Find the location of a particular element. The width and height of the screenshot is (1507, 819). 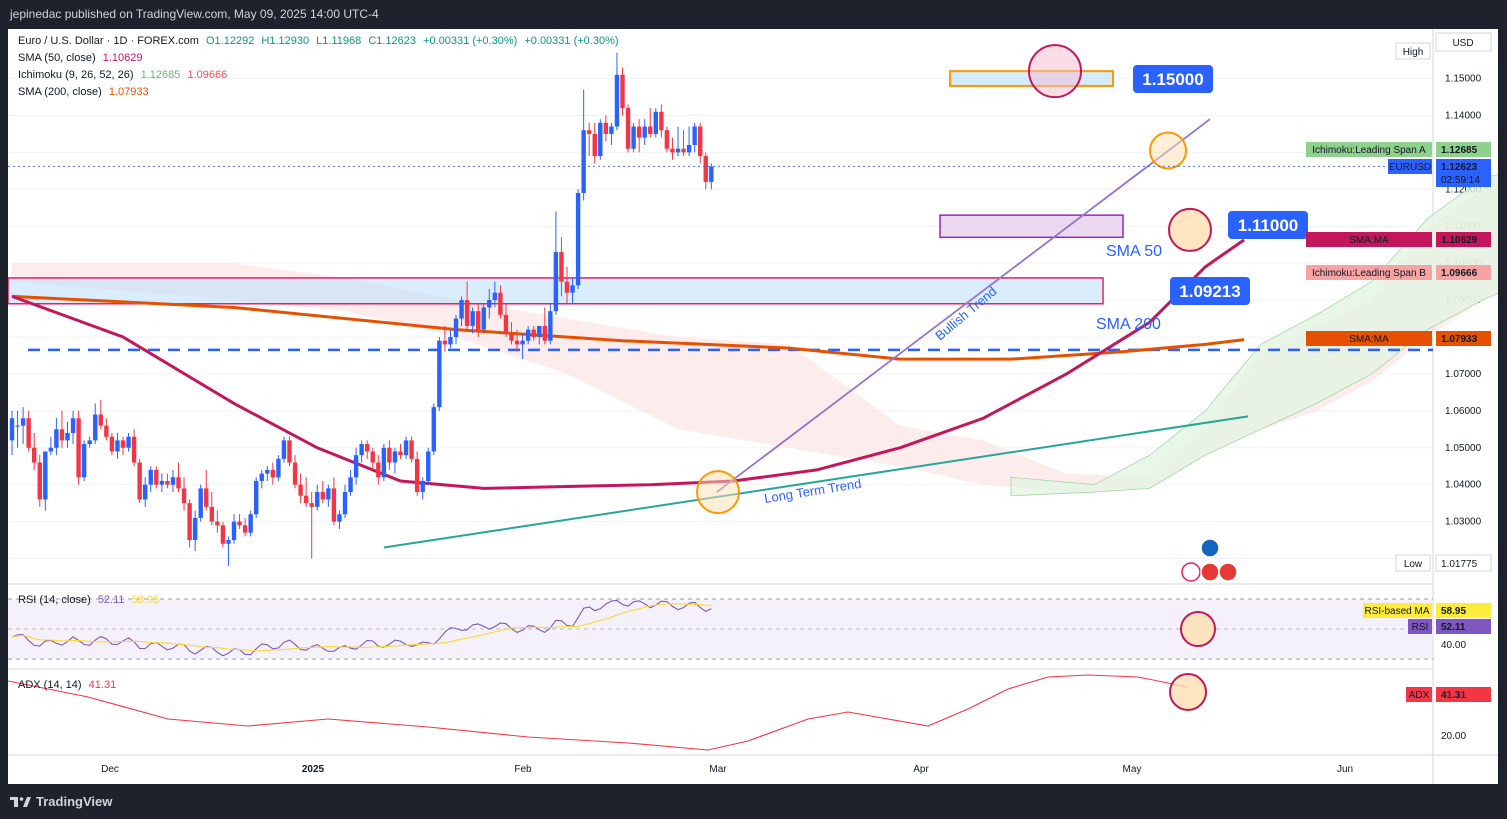

price-tick-8: 1.07000 is located at coordinates (1463, 374).